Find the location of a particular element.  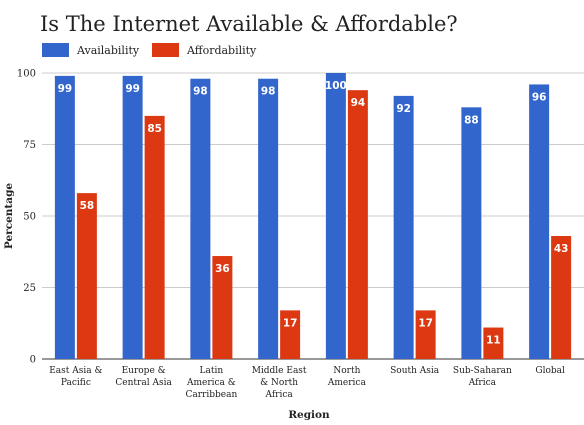

y-tick-label: 0 is located at coordinates (33, 360).